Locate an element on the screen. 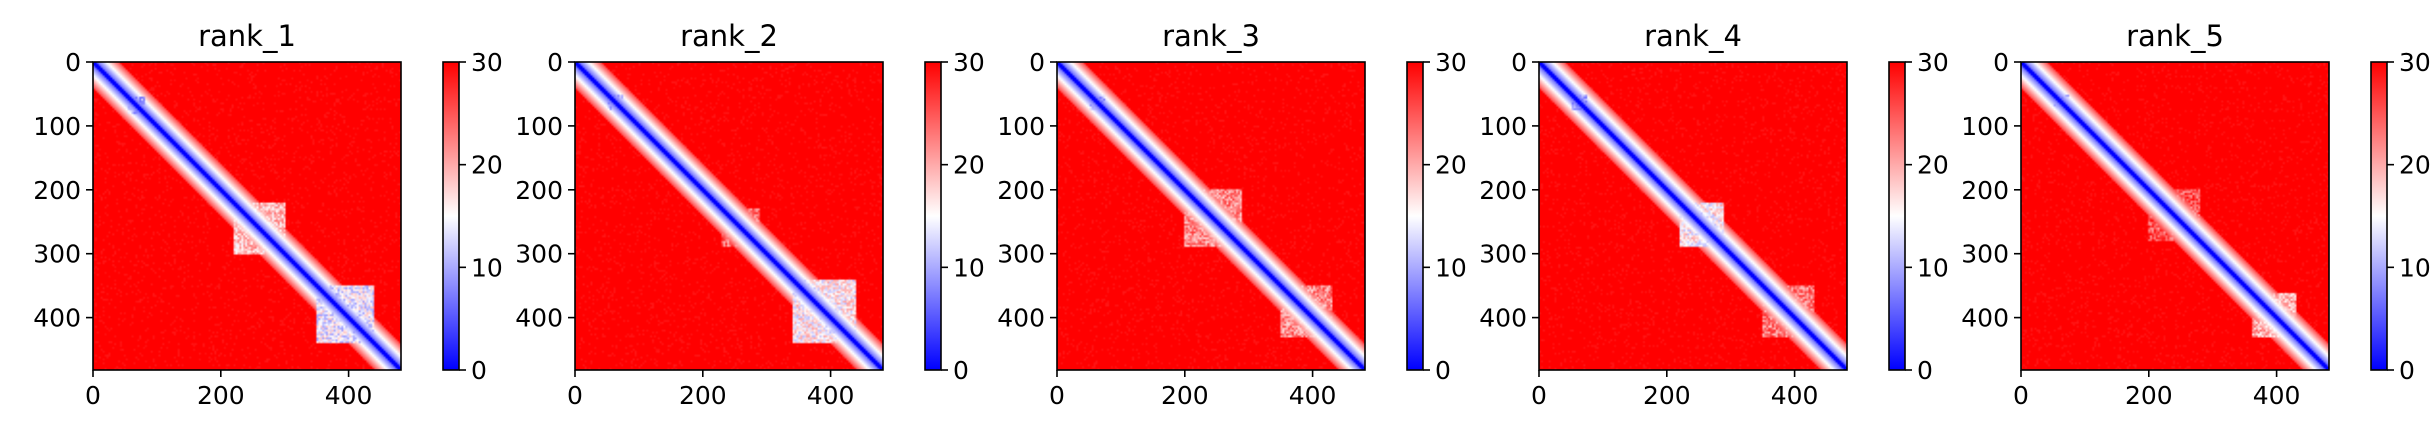 This screenshot has width=2435, height=438. panel-title: rank_1 is located at coordinates (247, 36).